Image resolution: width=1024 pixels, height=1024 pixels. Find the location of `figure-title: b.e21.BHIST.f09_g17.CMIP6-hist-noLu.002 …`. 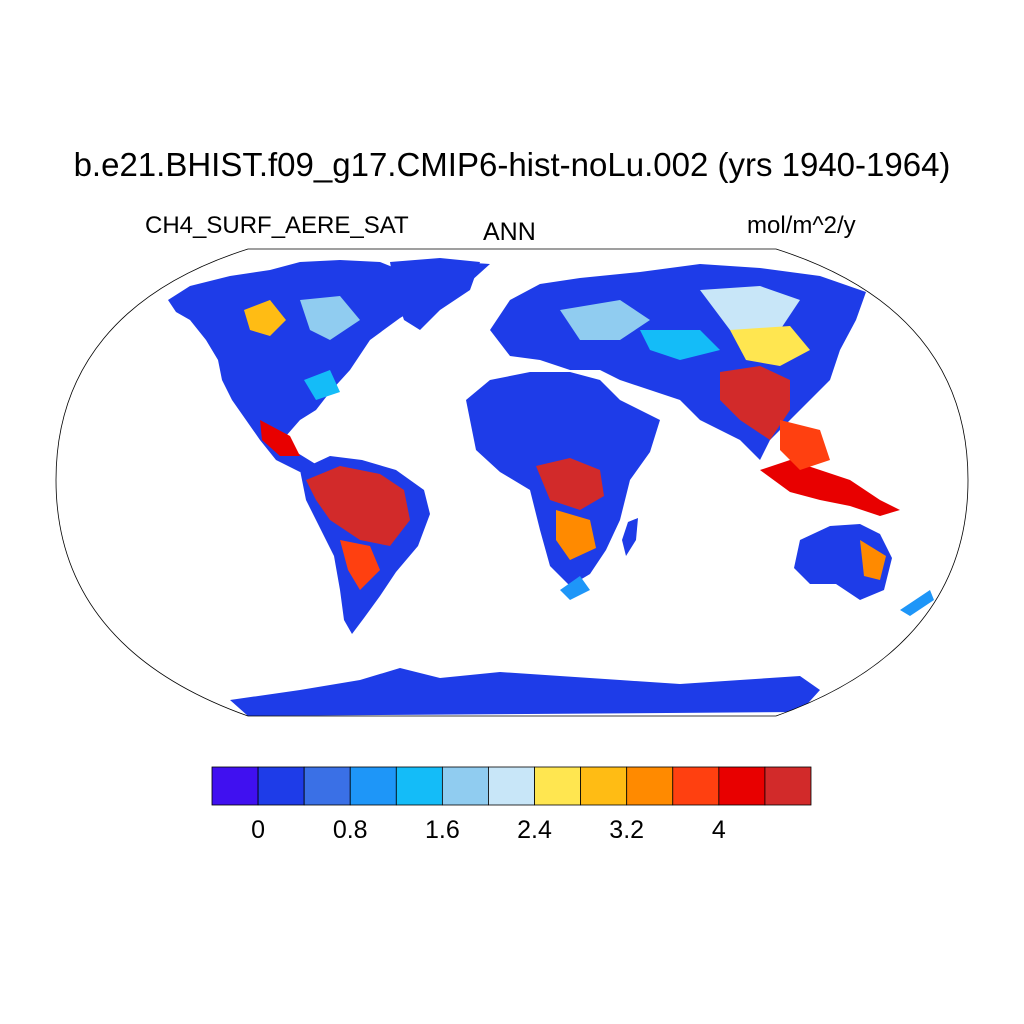

figure-title: b.e21.BHIST.f09_g17.CMIP6-hist-noLu.002 … is located at coordinates (512, 164).